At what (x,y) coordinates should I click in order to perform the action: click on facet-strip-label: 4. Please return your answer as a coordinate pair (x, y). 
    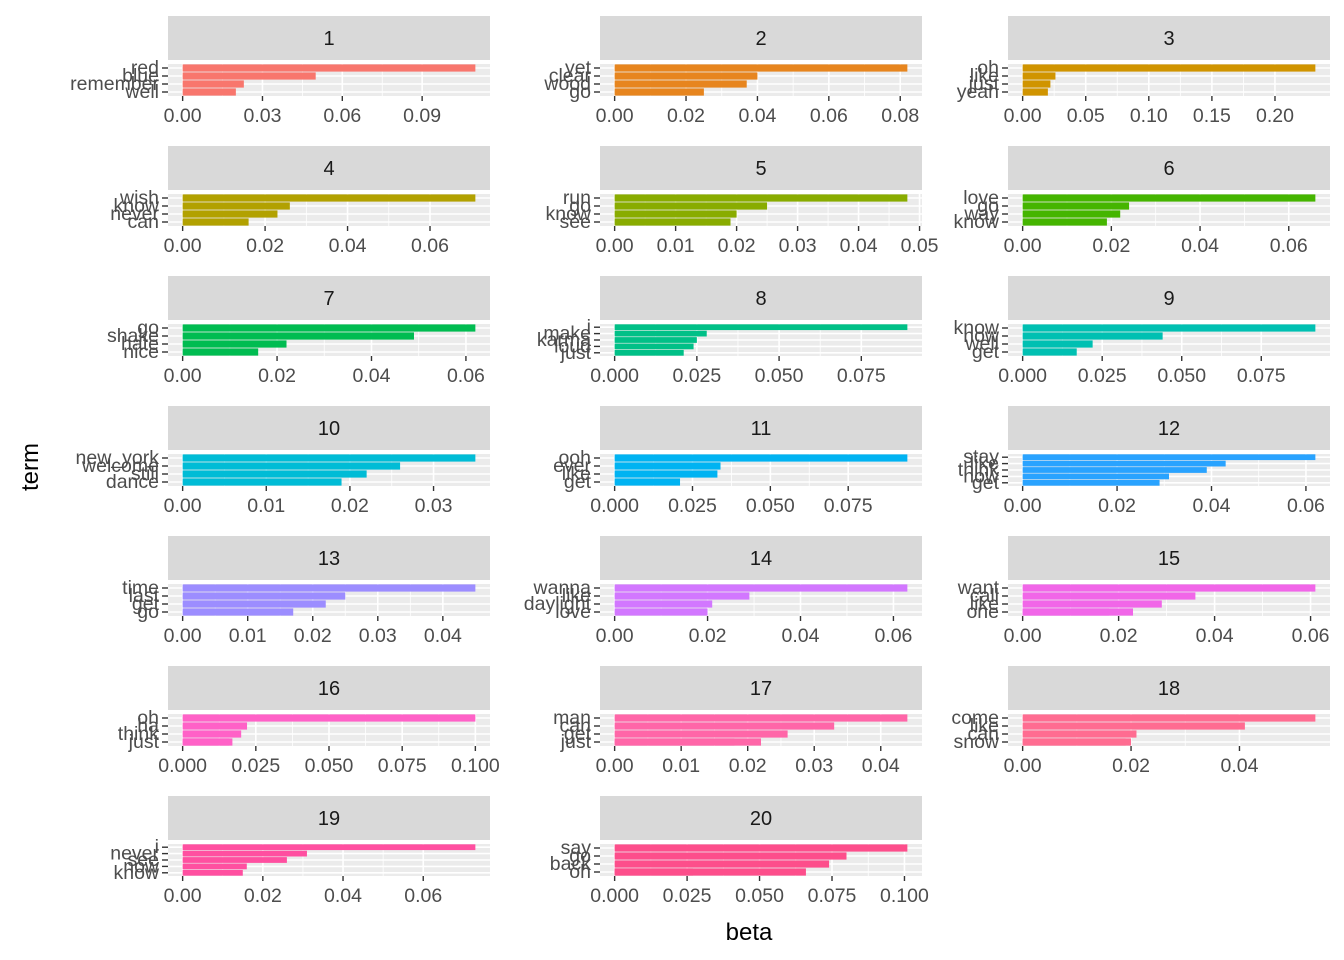
    Looking at the image, I should click on (328, 169).